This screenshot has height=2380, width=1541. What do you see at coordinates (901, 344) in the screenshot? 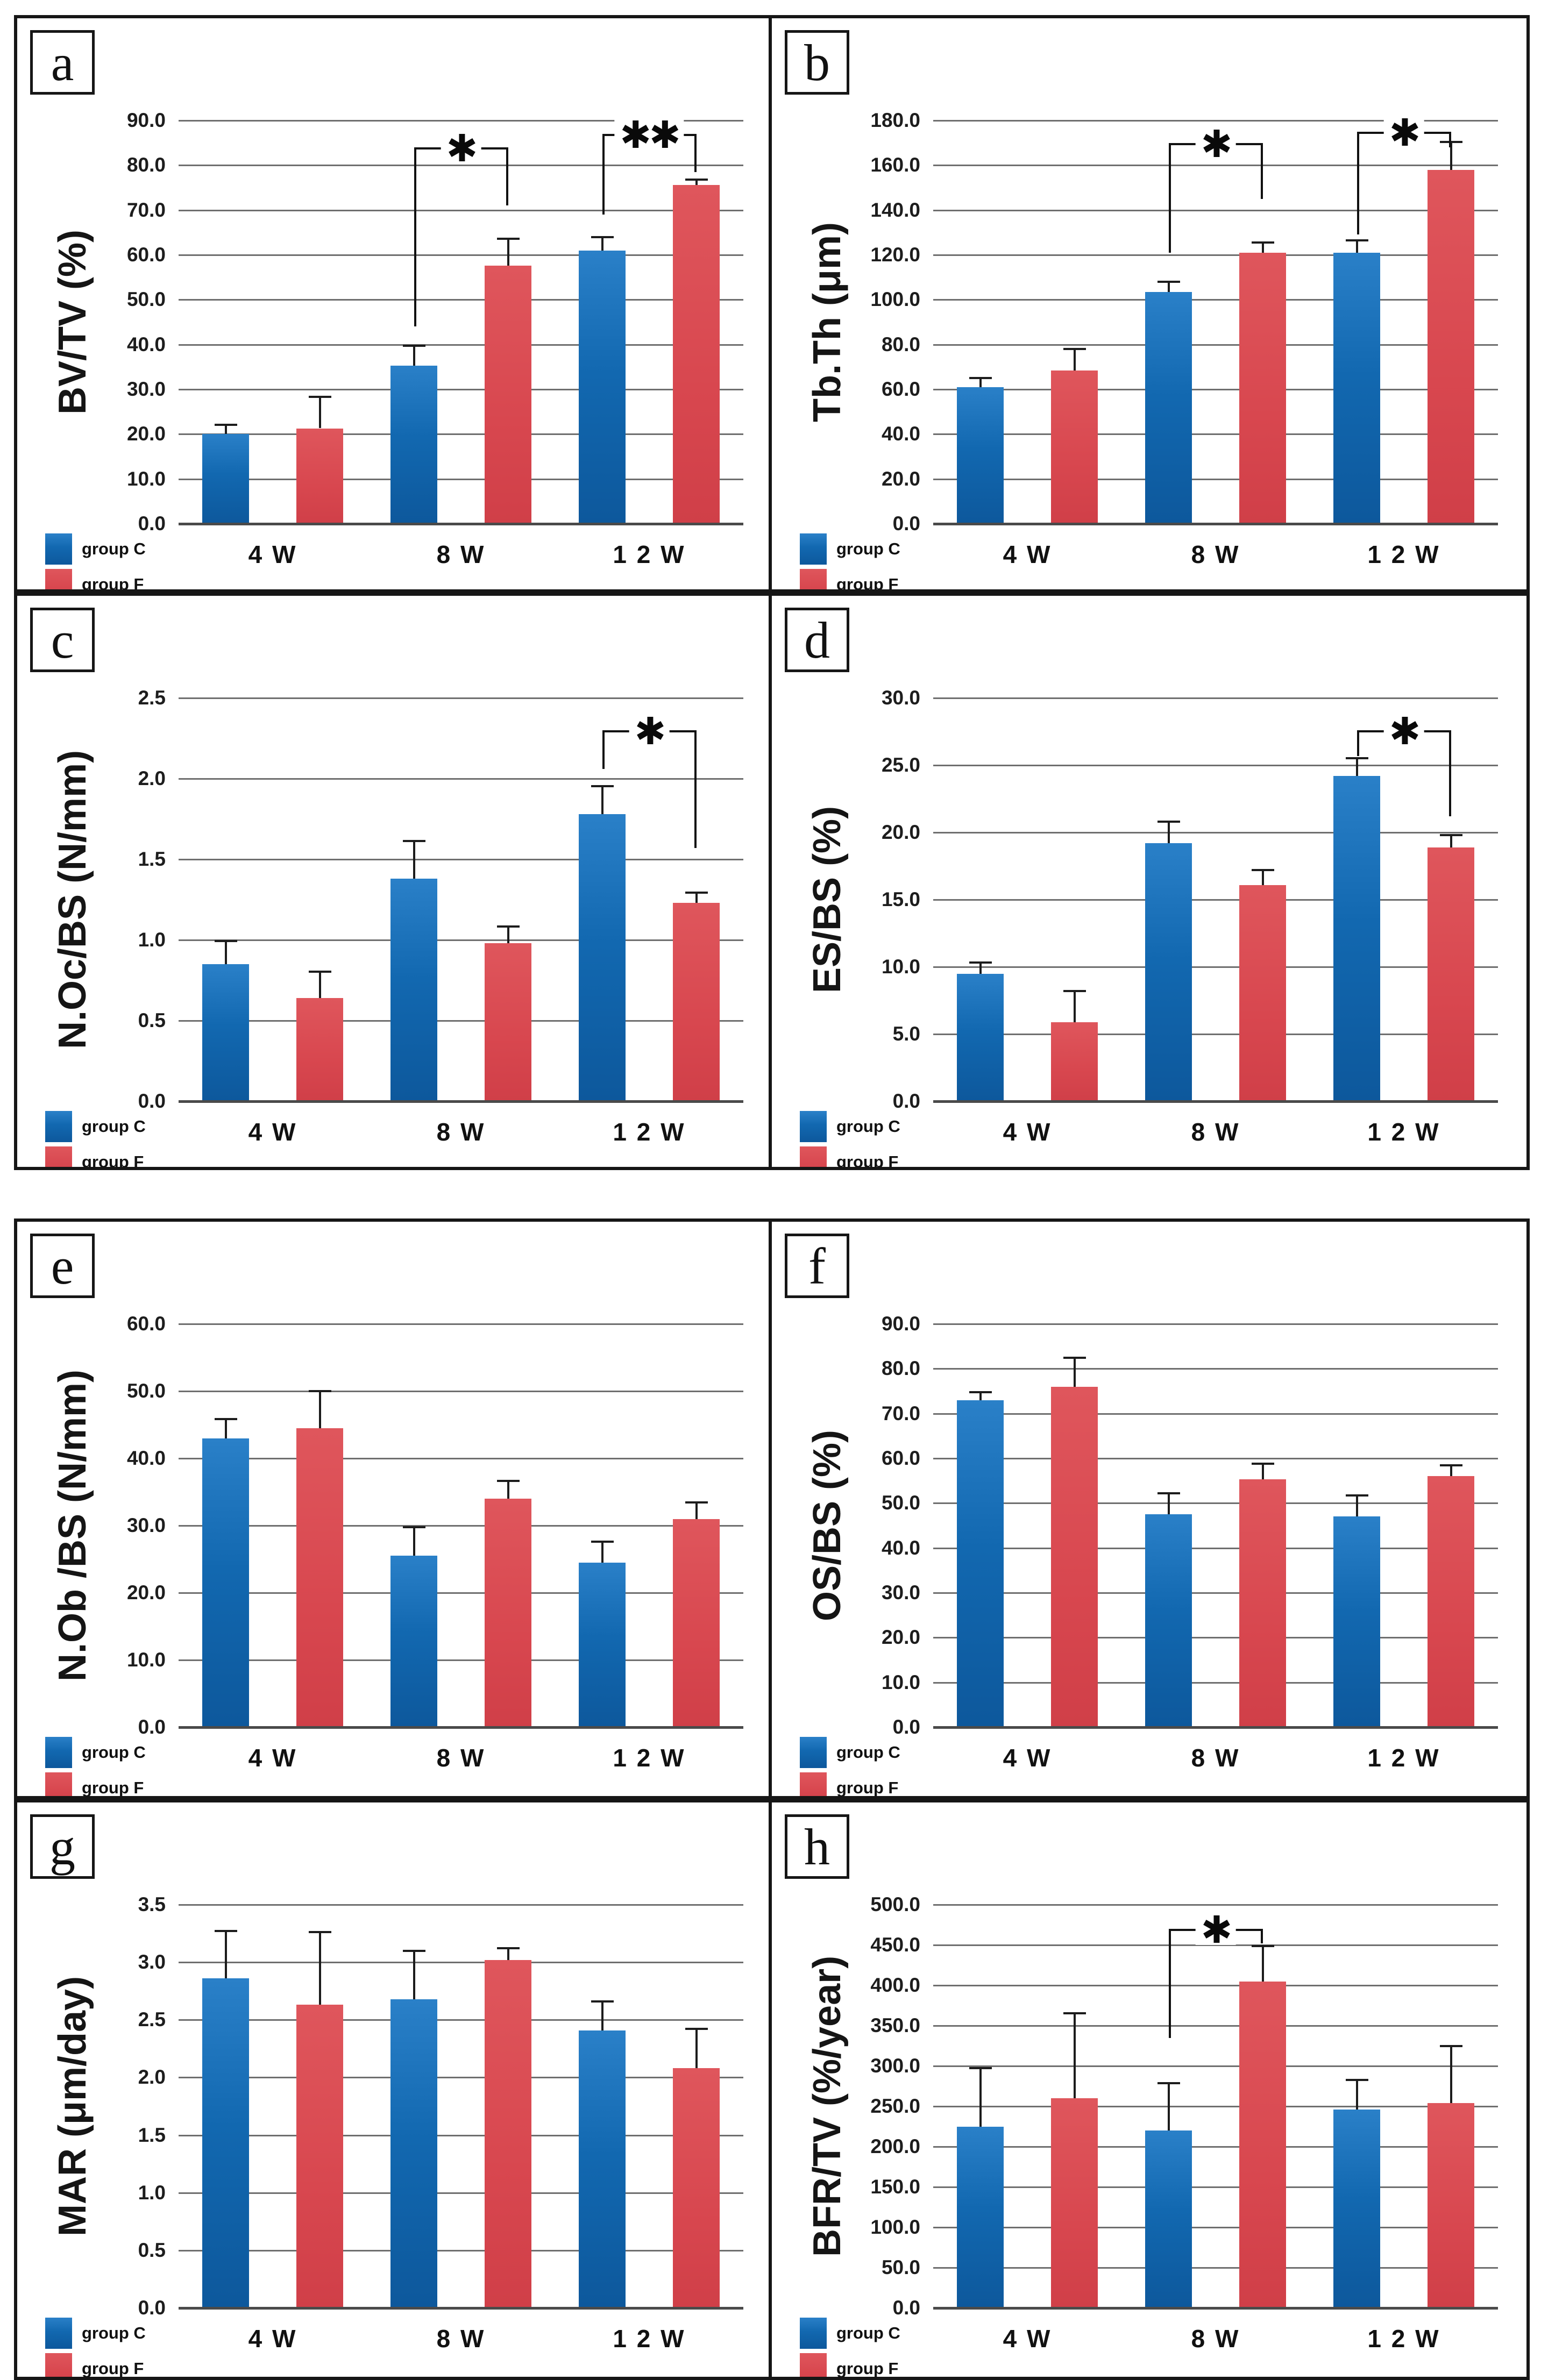
I see `y-tick-label: 80.0` at bounding box center [901, 344].